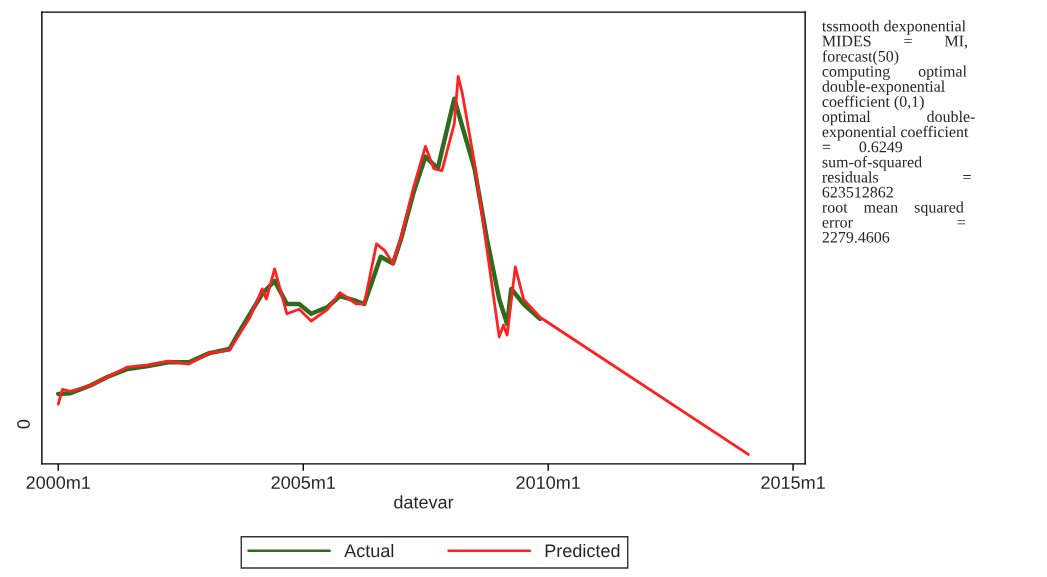 The width and height of the screenshot is (1047, 577). I want to click on text: 0, so click(23, 424).